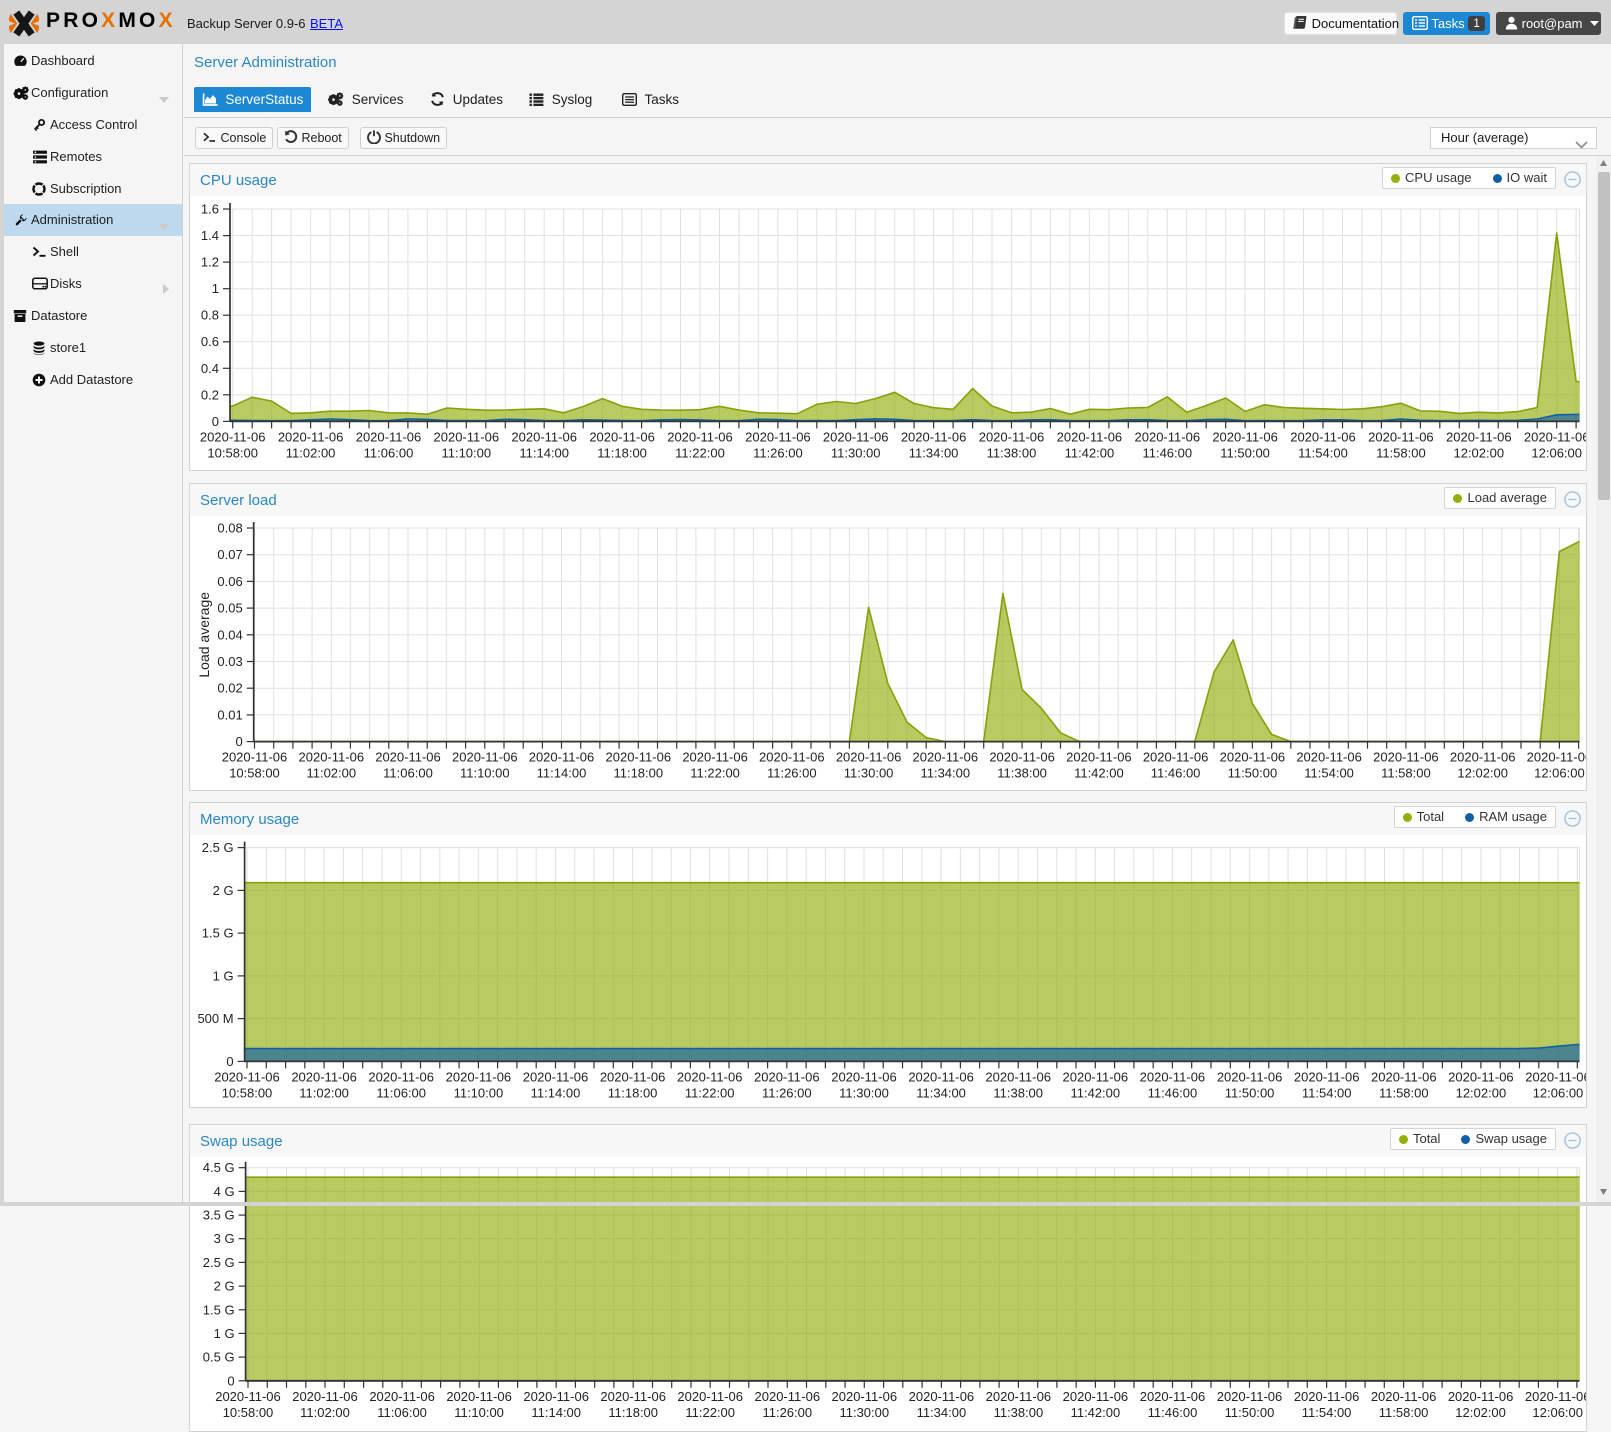  Describe the element at coordinates (325, 1412) in the screenshot. I see `svg-text: 11:02:00` at that location.